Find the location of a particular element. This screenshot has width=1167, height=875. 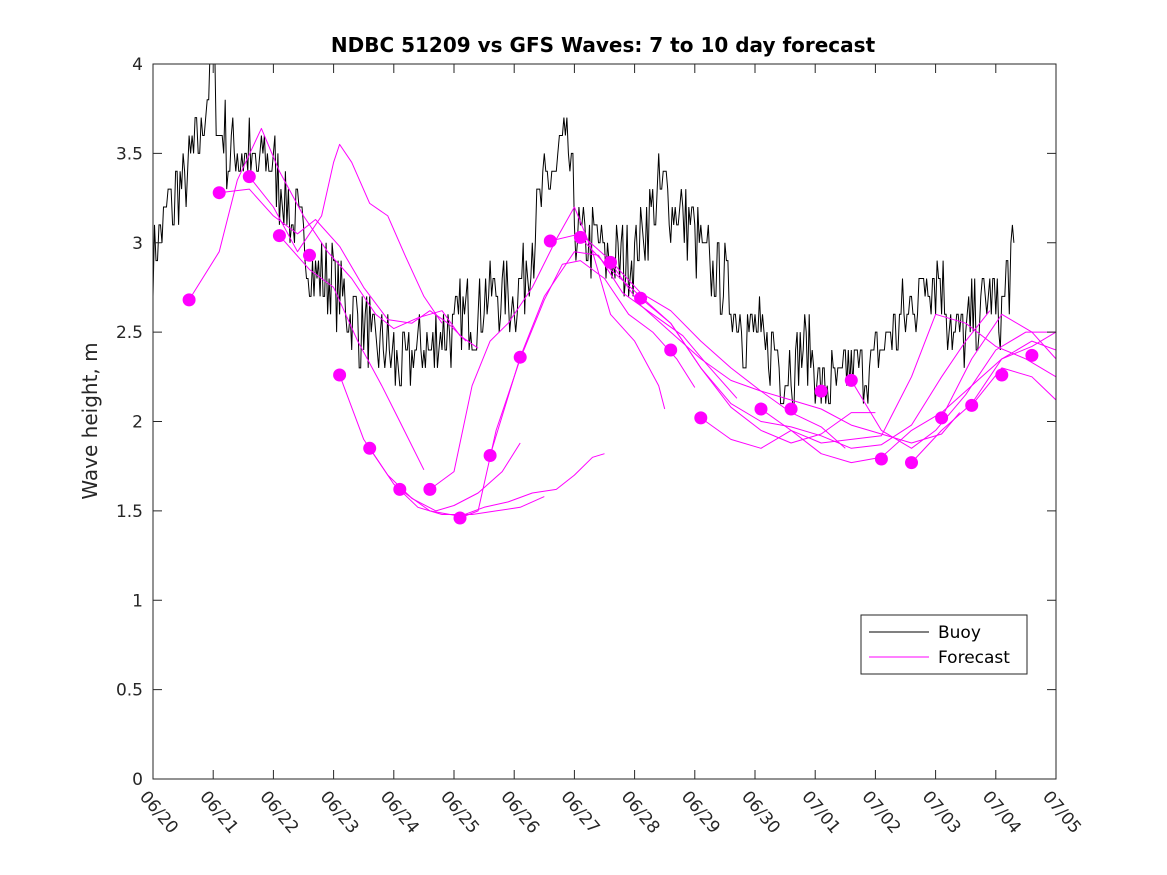

x-tick-label: 07/03 is located at coordinates (941, 812).